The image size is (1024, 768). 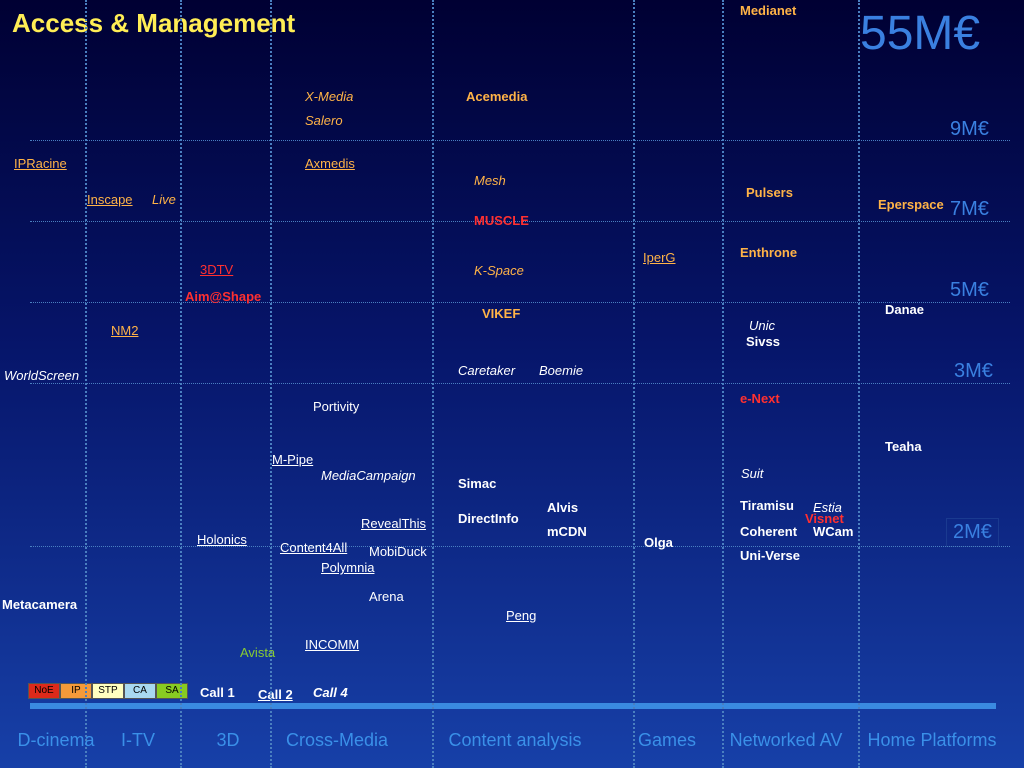 I want to click on project-label: Avista, so click(x=258, y=652).